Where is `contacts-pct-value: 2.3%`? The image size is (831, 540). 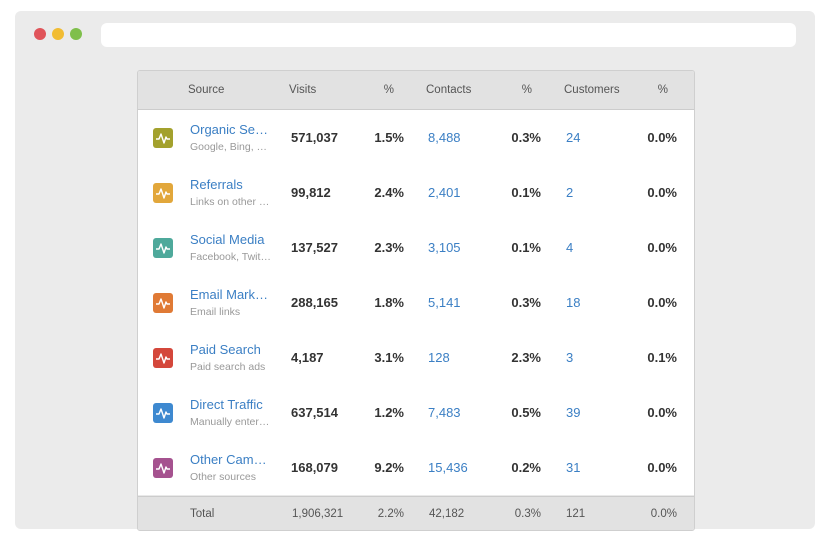 contacts-pct-value: 2.3% is located at coordinates (526, 357).